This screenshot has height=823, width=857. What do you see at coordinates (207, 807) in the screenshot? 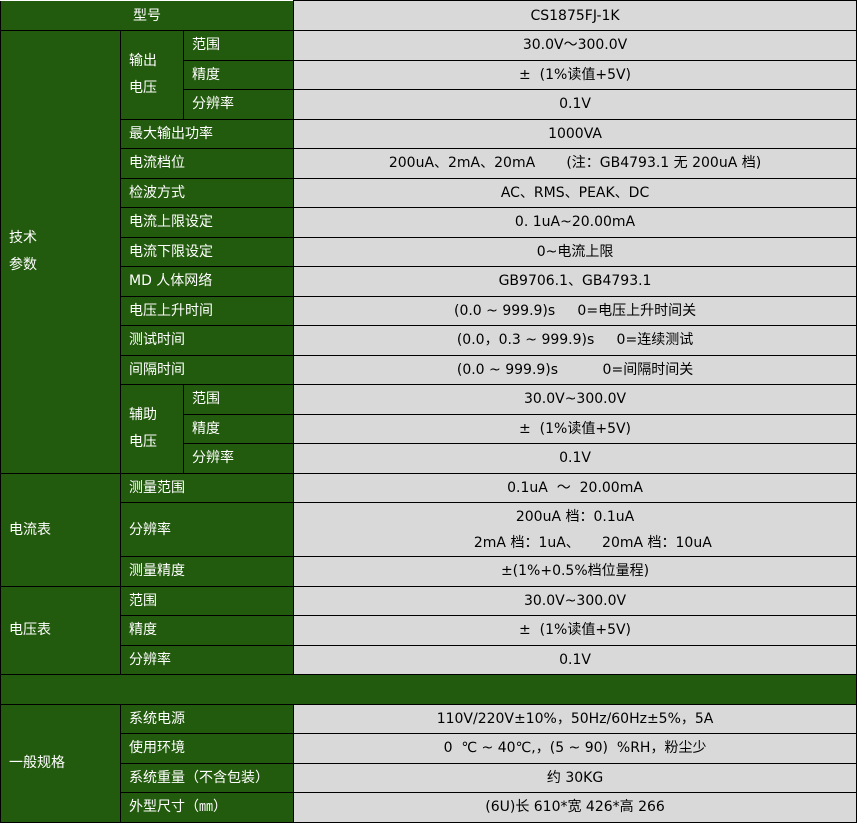
I see `row-label: 外型尺寸（㎜）` at bounding box center [207, 807].